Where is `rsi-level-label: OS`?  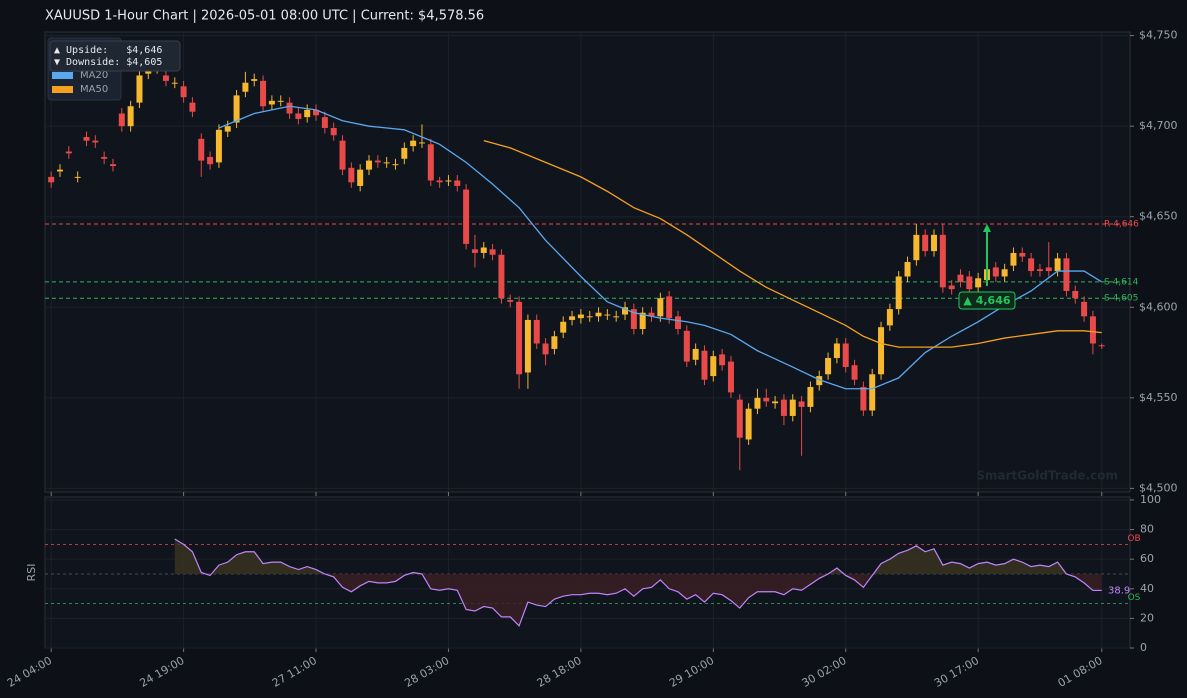
rsi-level-label: OS is located at coordinates (1134, 598).